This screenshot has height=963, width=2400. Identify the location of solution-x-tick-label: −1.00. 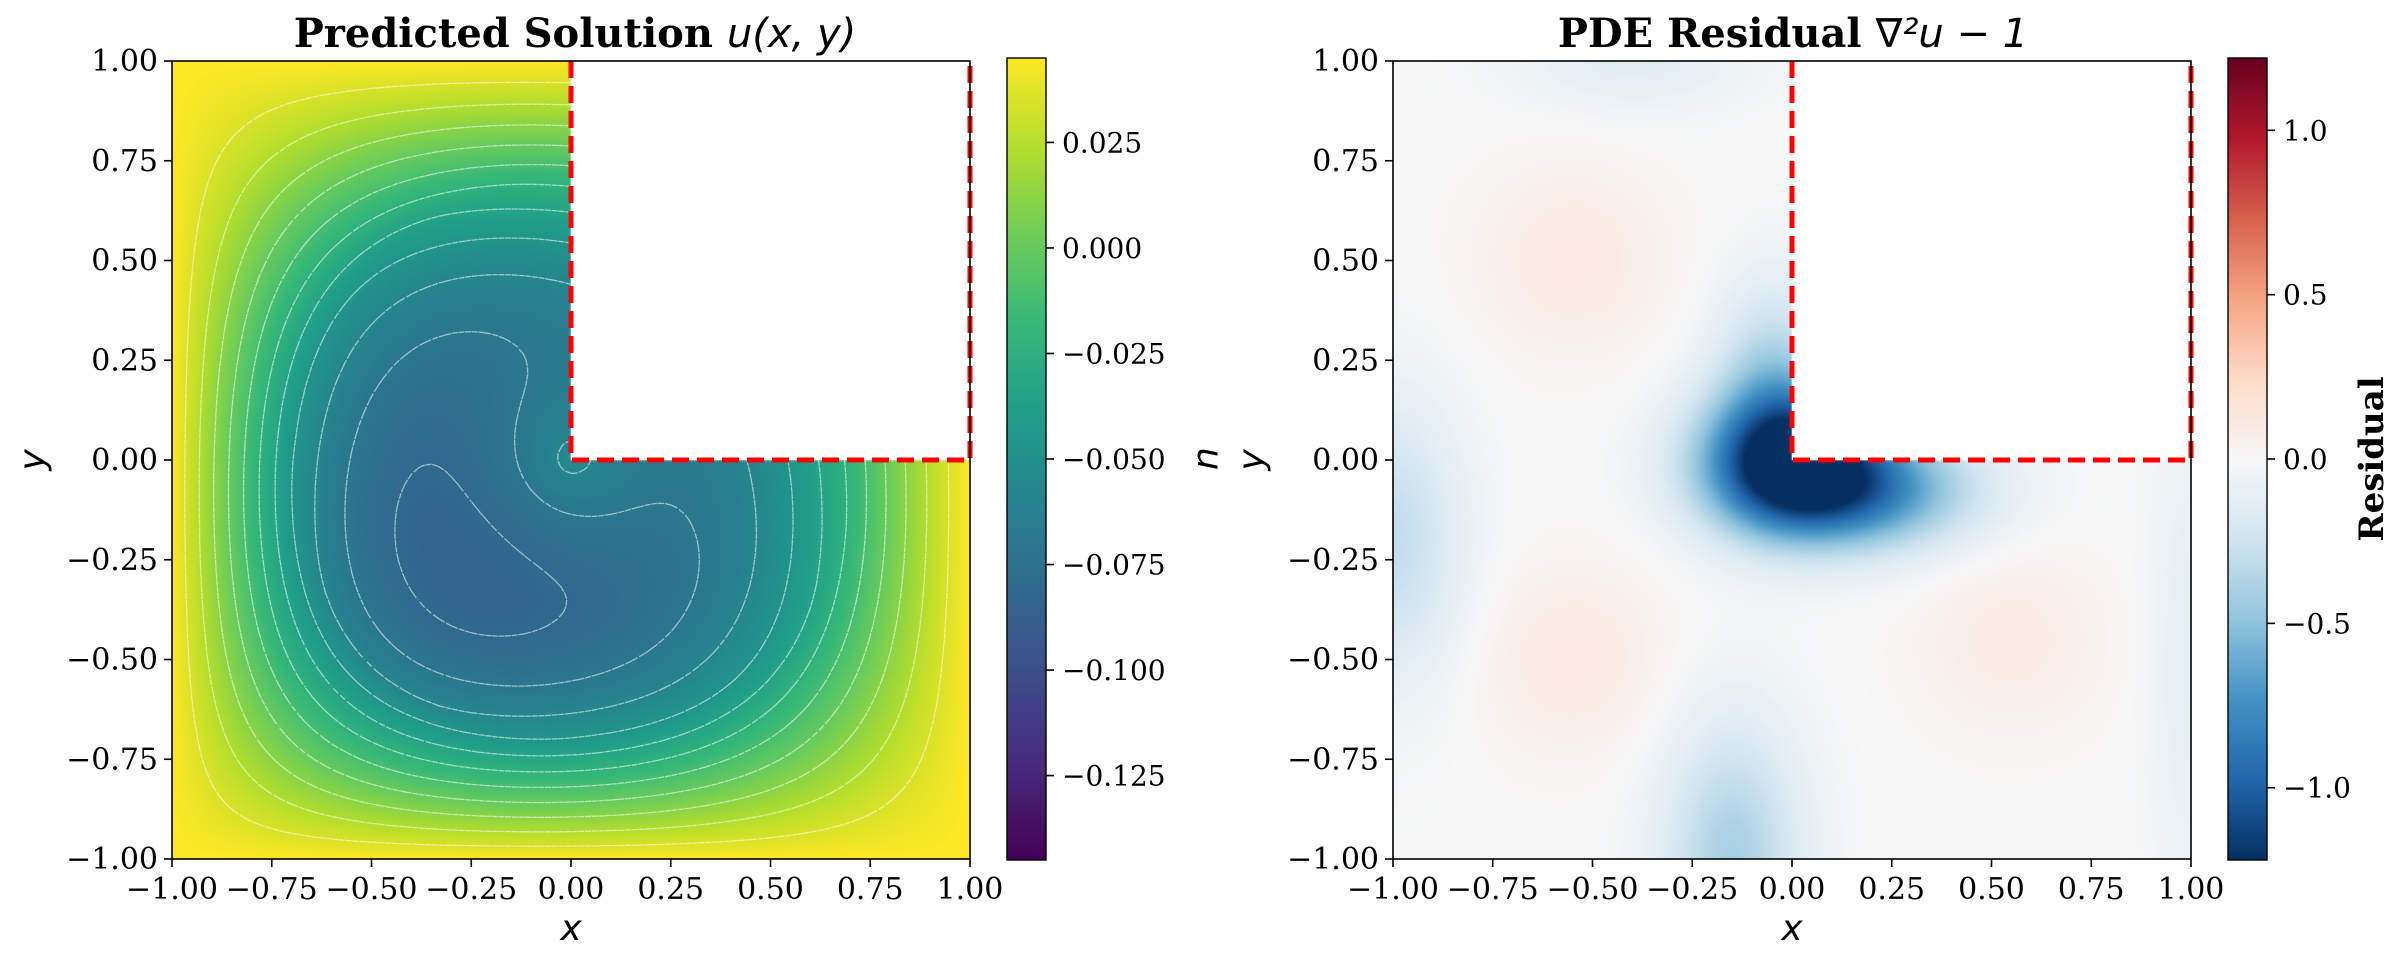
(172, 889).